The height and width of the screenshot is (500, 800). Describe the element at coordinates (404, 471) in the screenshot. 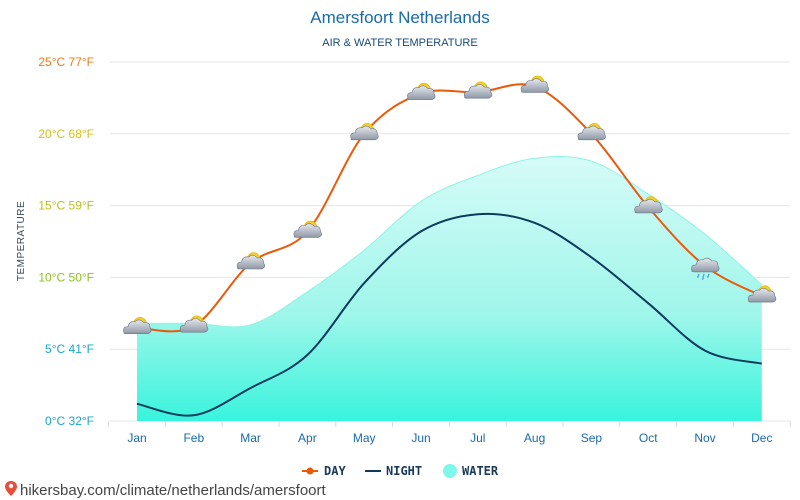

I see `legend-night-label: NIGHT` at that location.